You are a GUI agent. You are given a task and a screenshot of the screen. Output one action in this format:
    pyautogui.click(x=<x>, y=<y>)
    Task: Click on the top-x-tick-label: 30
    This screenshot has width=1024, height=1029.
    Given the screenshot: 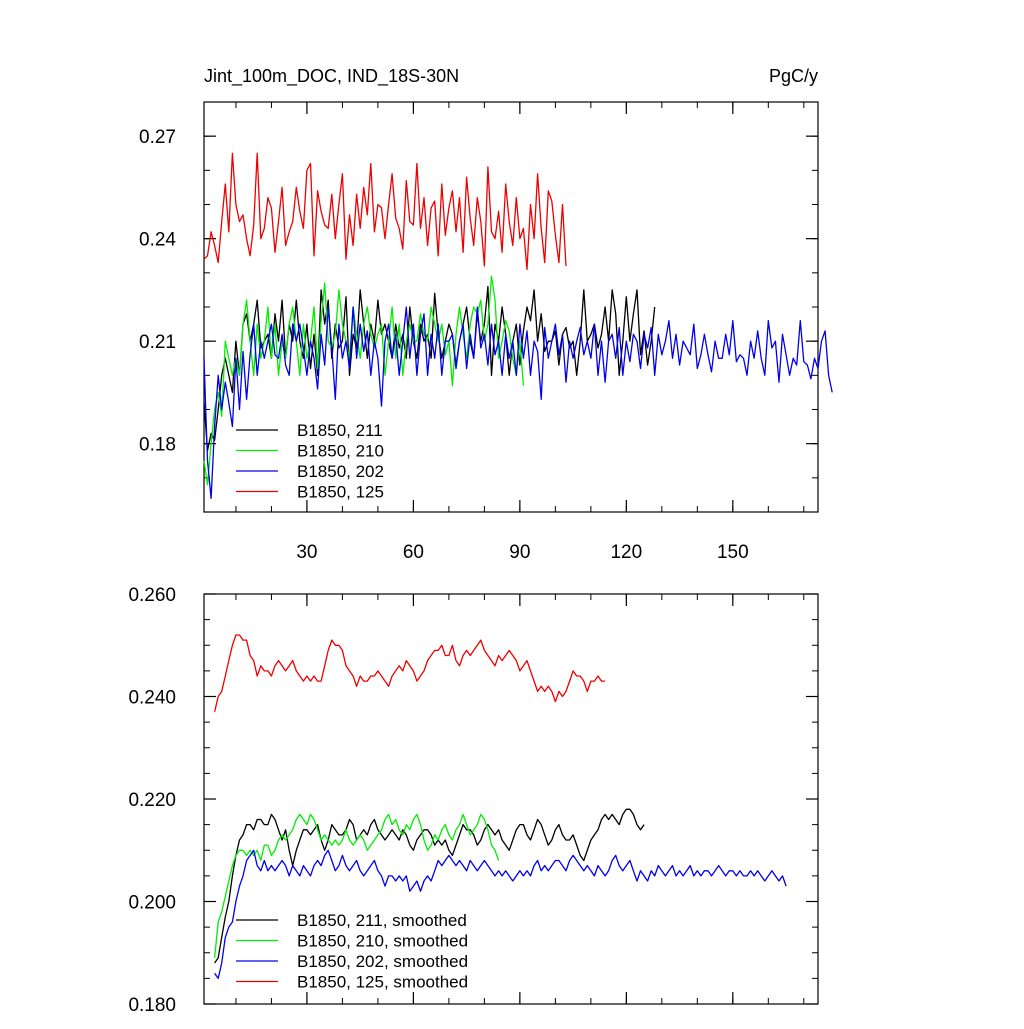 What is the action you would take?
    pyautogui.click(x=306, y=552)
    